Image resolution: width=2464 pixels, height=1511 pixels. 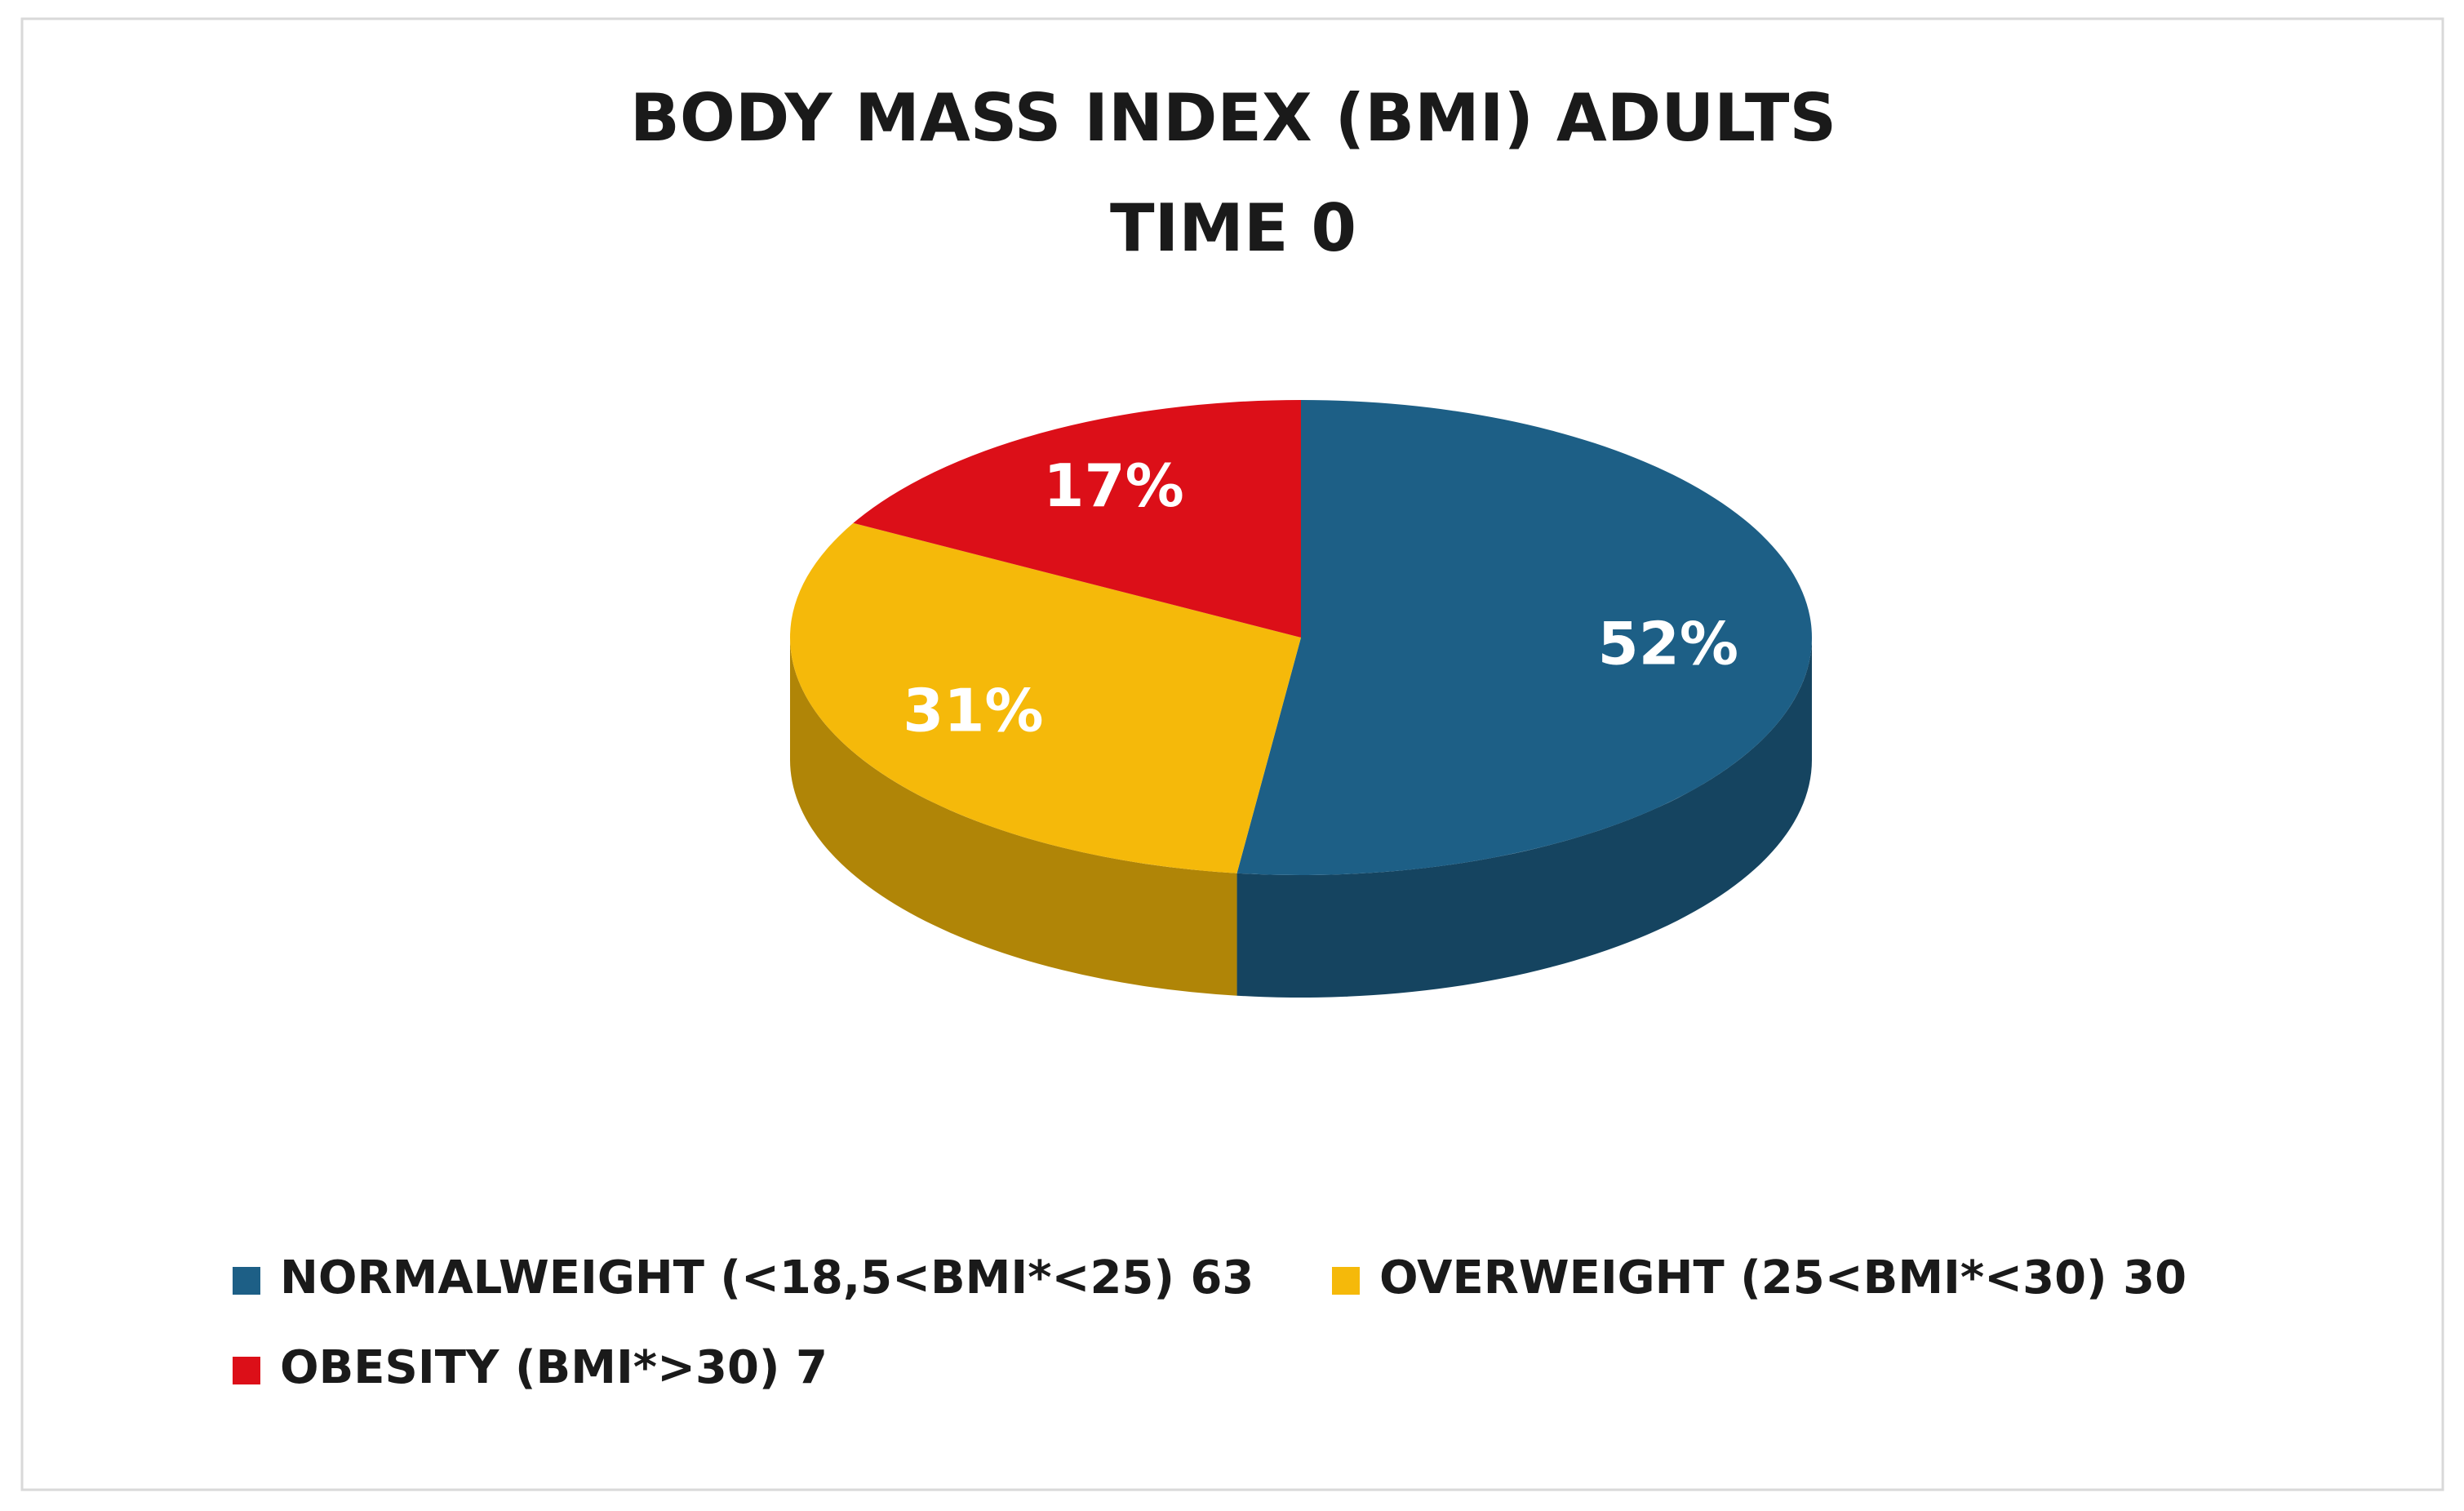 I want to click on data-label: 17%, so click(x=1113, y=485).